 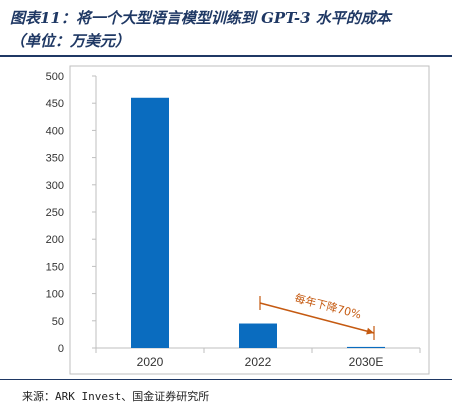 I want to click on trend-annotation: 每年下降70%, so click(x=317, y=315).